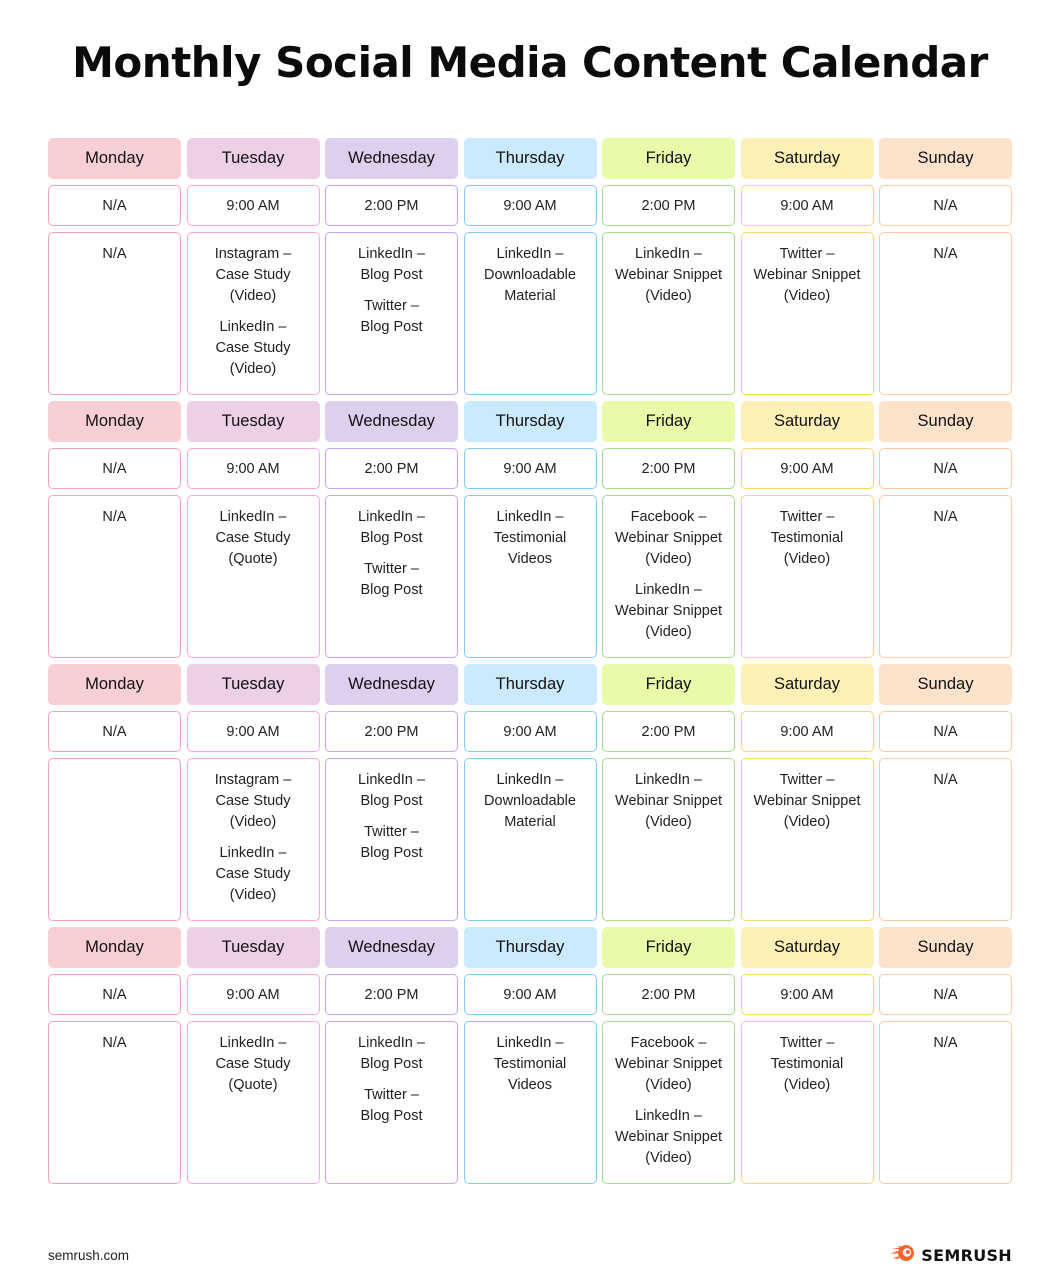 The width and height of the screenshot is (1060, 1280). What do you see at coordinates (530, 275) in the screenshot?
I see `content-entry: LinkedIn – Downloadable Material` at bounding box center [530, 275].